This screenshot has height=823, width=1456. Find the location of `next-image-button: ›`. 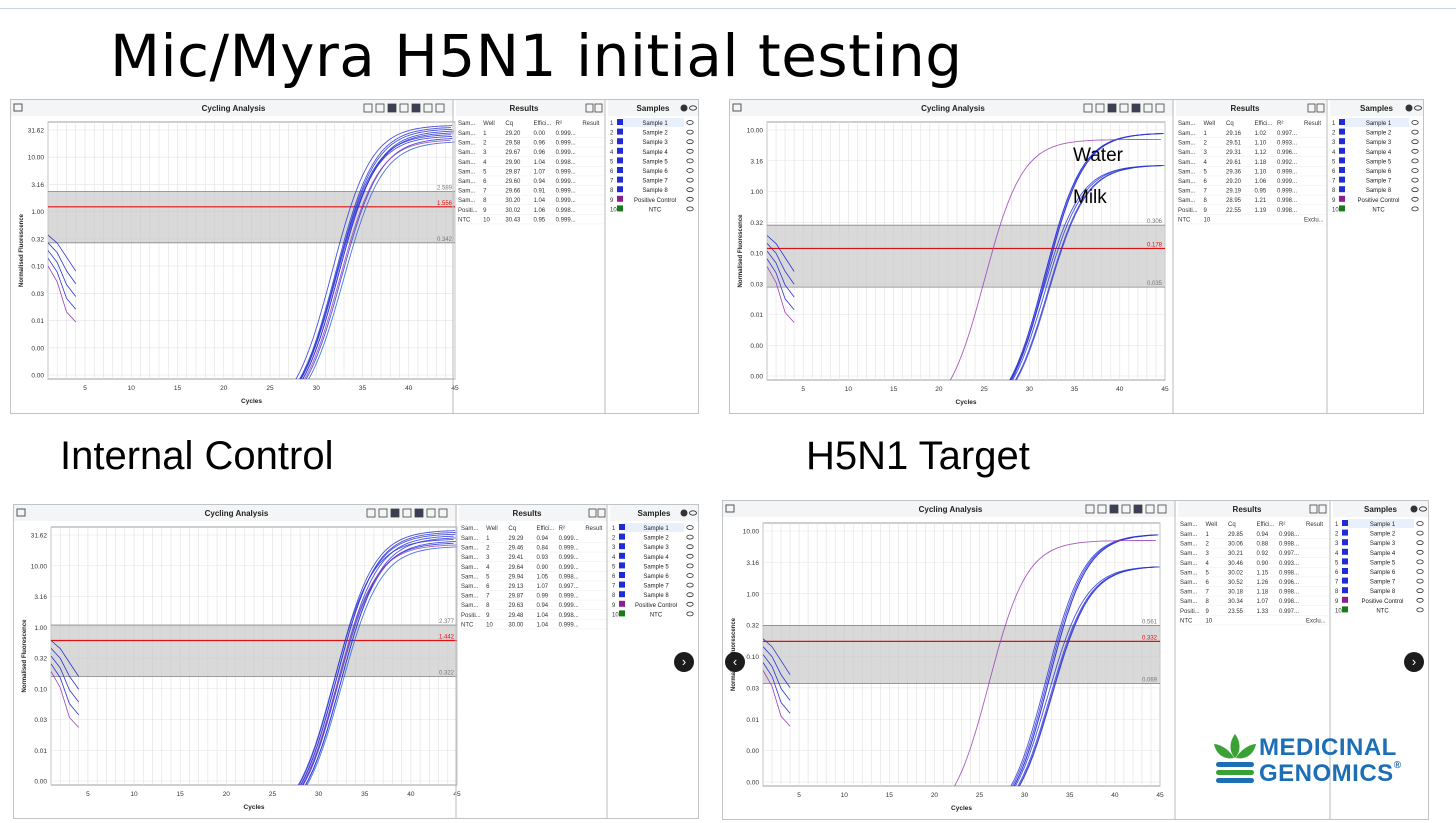

next-image-button: › is located at coordinates (1414, 662).